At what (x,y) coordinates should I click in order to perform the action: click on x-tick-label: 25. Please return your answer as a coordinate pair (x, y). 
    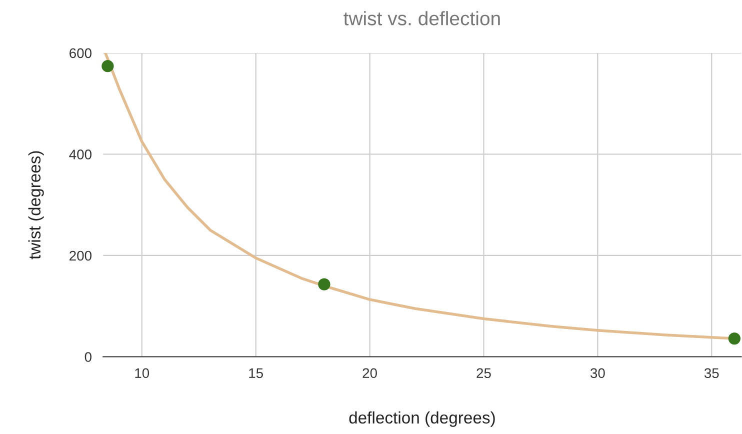
    Looking at the image, I should click on (483, 373).